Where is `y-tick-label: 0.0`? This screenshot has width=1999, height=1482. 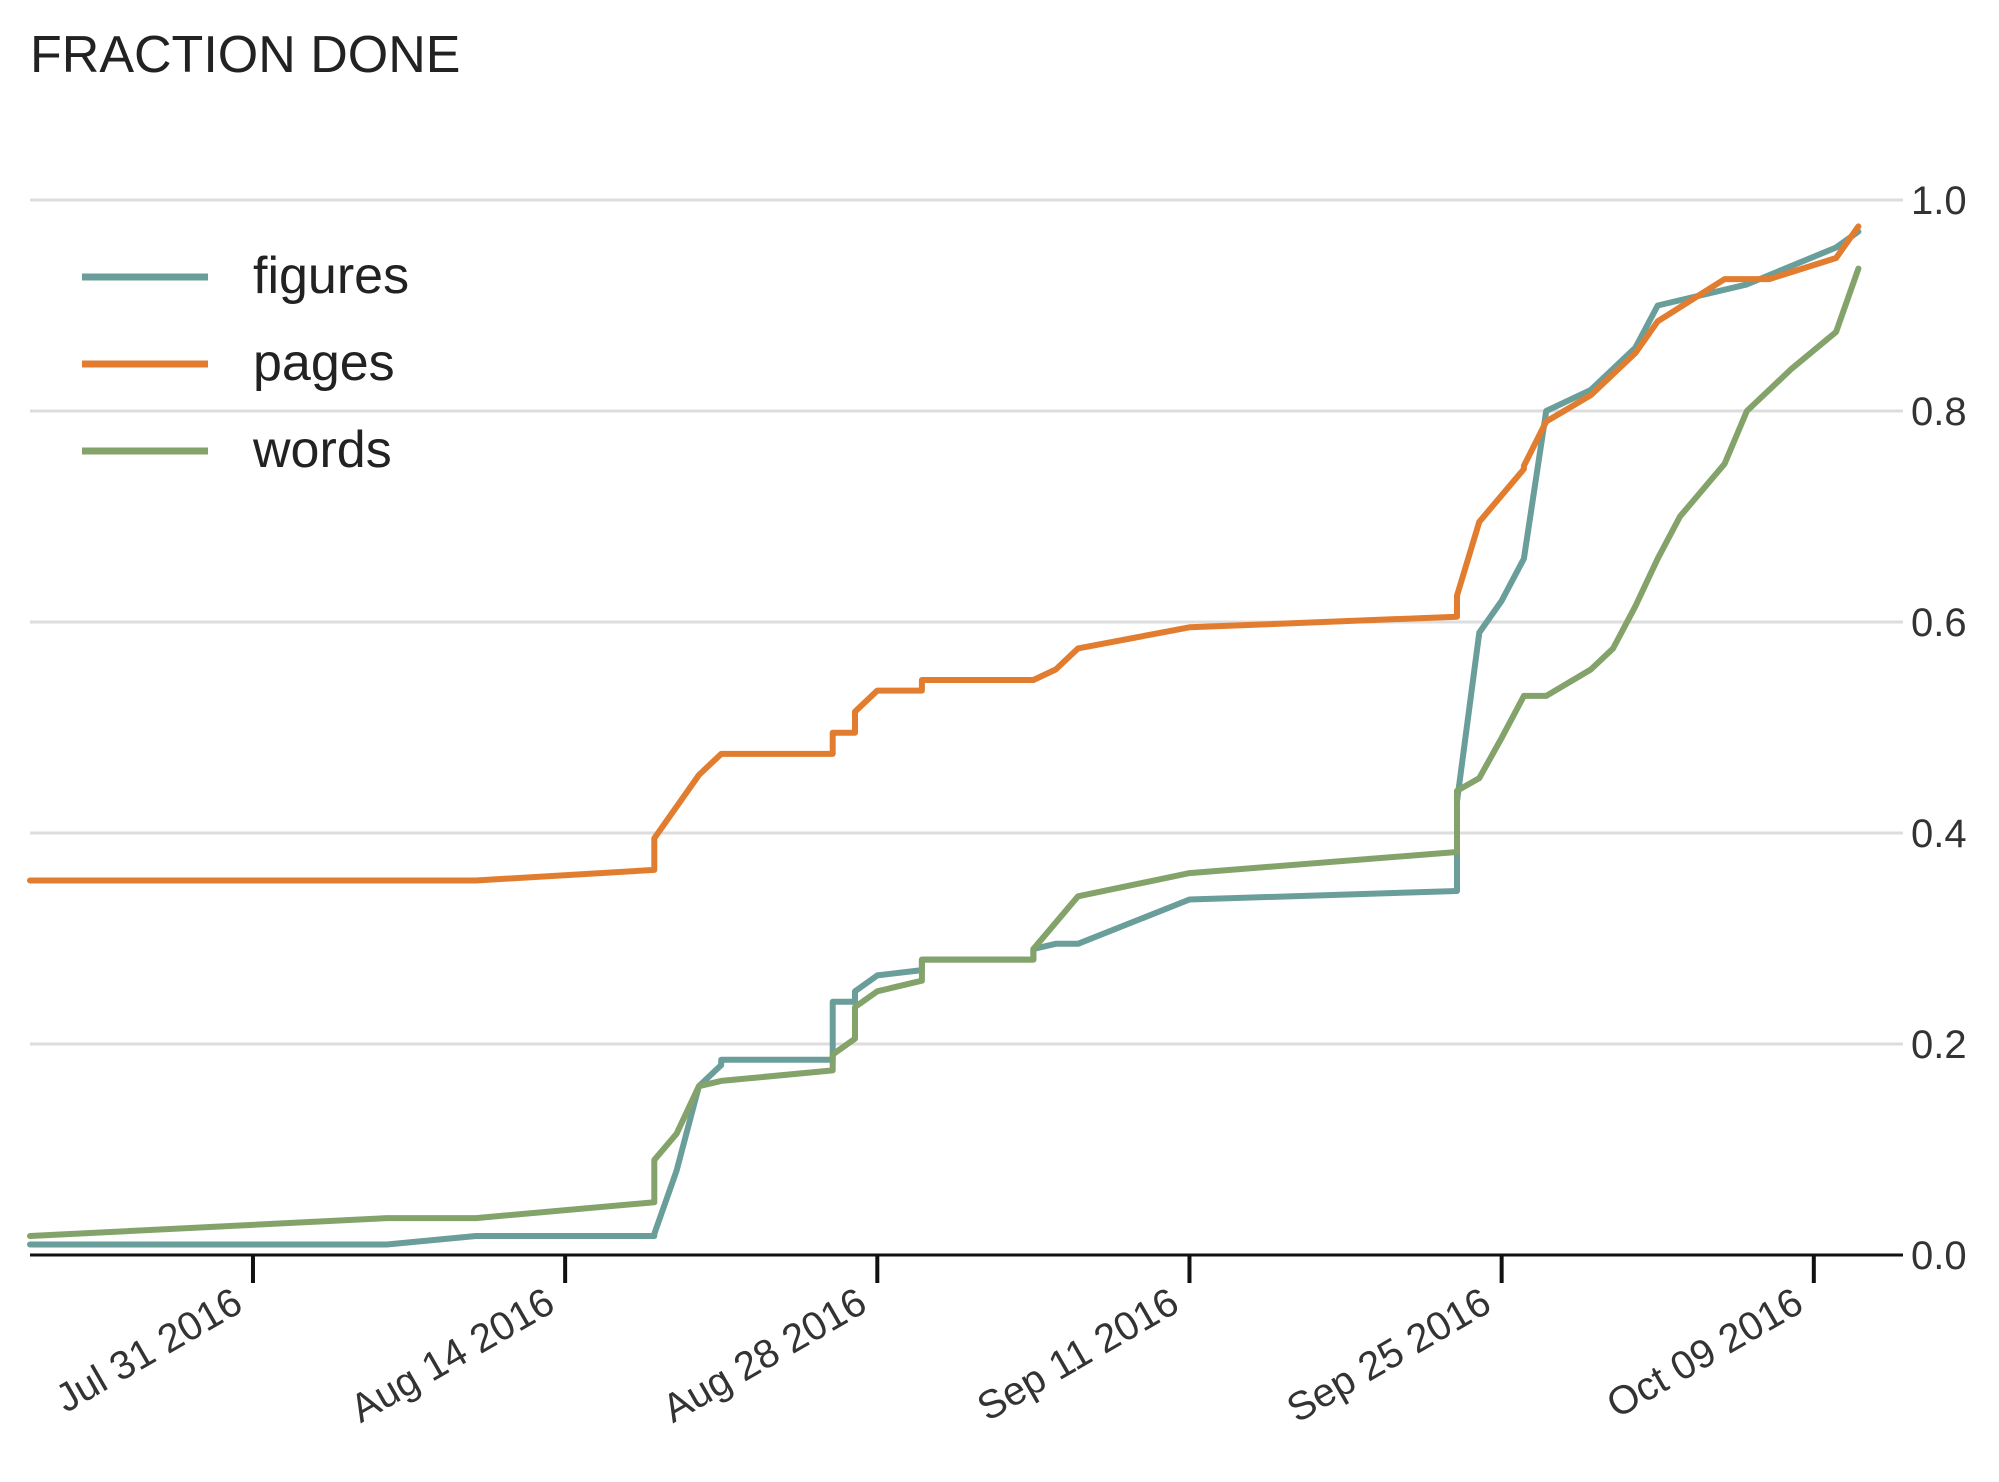
y-tick-label: 0.0 is located at coordinates (1939, 1256).